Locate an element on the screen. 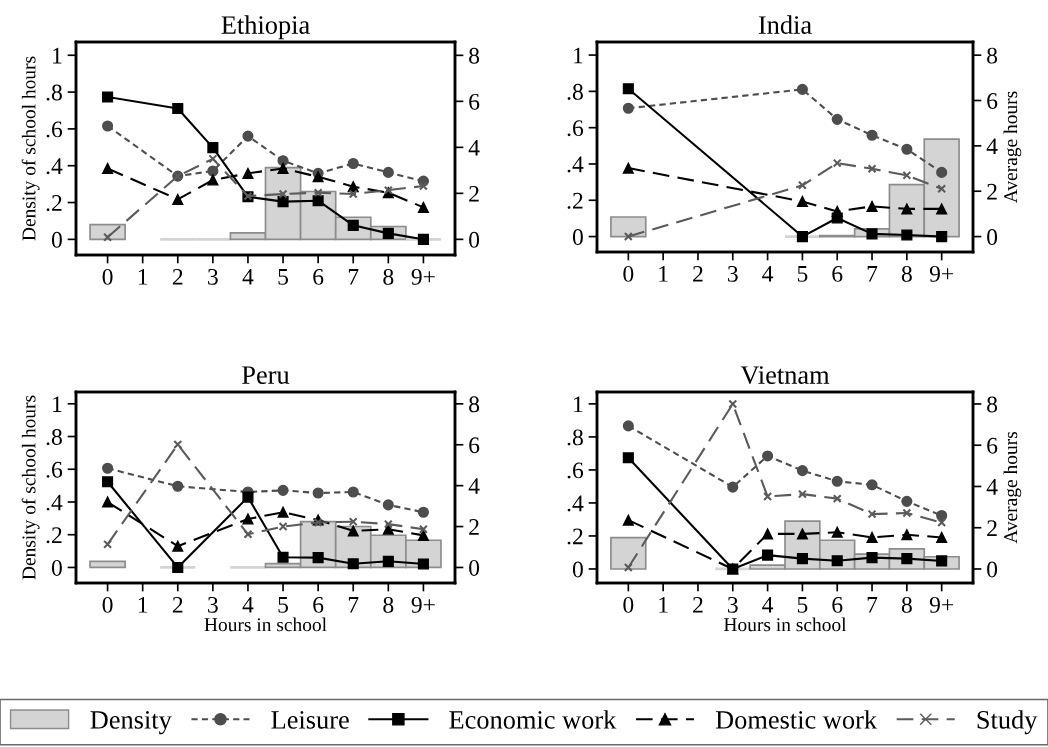  chart-title: Vietnam is located at coordinates (785, 375).